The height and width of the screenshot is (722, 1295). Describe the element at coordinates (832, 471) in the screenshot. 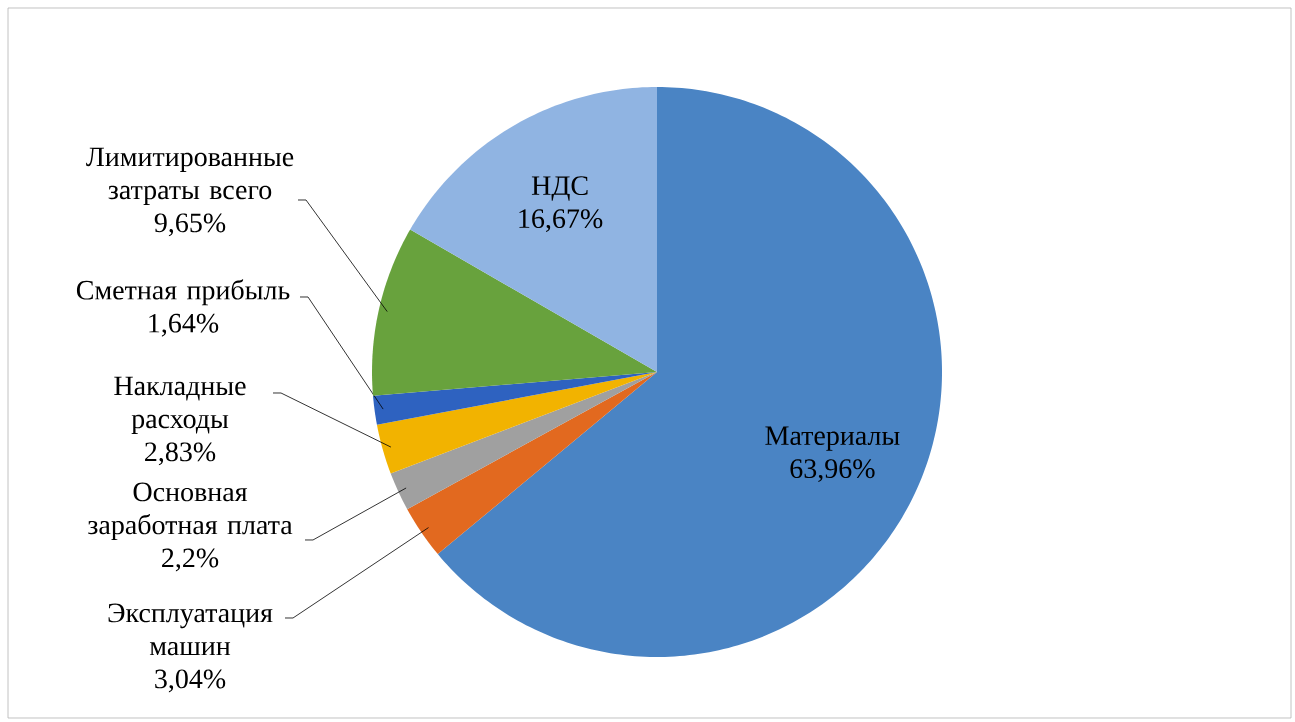

I see `data-label: 63,96%` at that location.